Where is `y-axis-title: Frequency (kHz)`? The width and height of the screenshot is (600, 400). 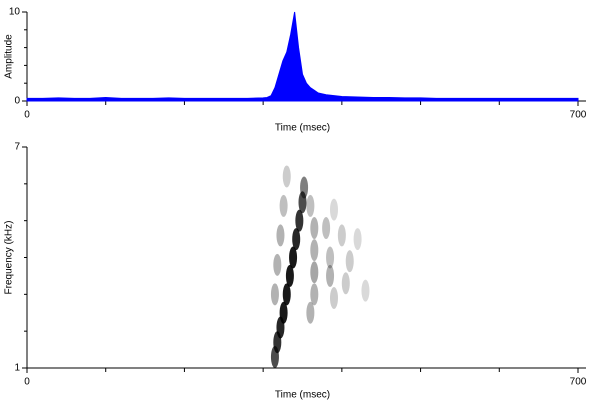 y-axis-title: Frequency (kHz) is located at coordinates (9, 258).